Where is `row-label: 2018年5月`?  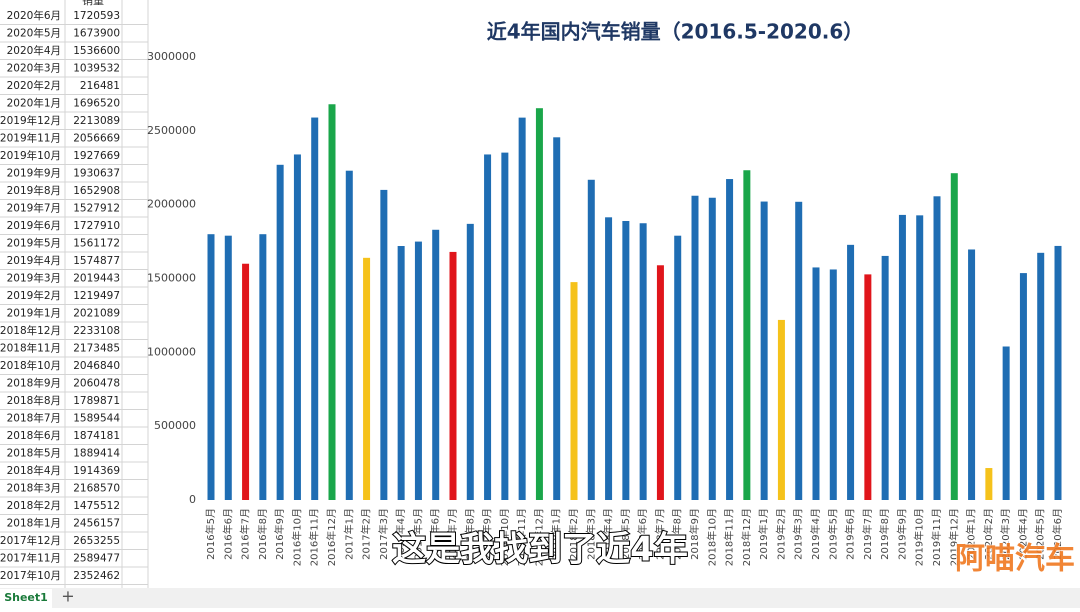
row-label: 2018年5月 is located at coordinates (34, 452).